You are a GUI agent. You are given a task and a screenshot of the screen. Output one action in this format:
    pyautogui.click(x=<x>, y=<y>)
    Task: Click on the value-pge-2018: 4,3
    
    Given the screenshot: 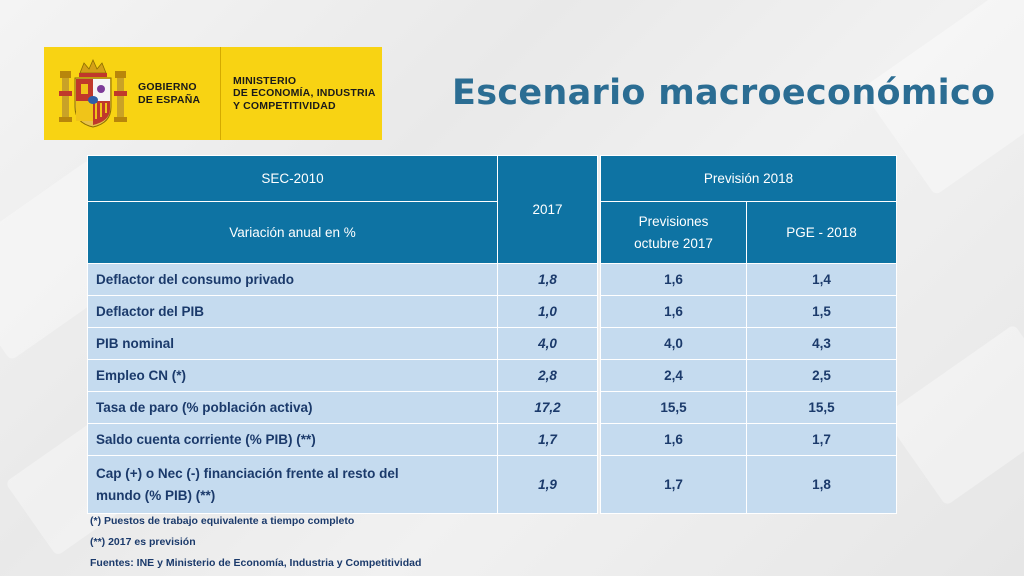 What is the action you would take?
    pyautogui.click(x=821, y=343)
    